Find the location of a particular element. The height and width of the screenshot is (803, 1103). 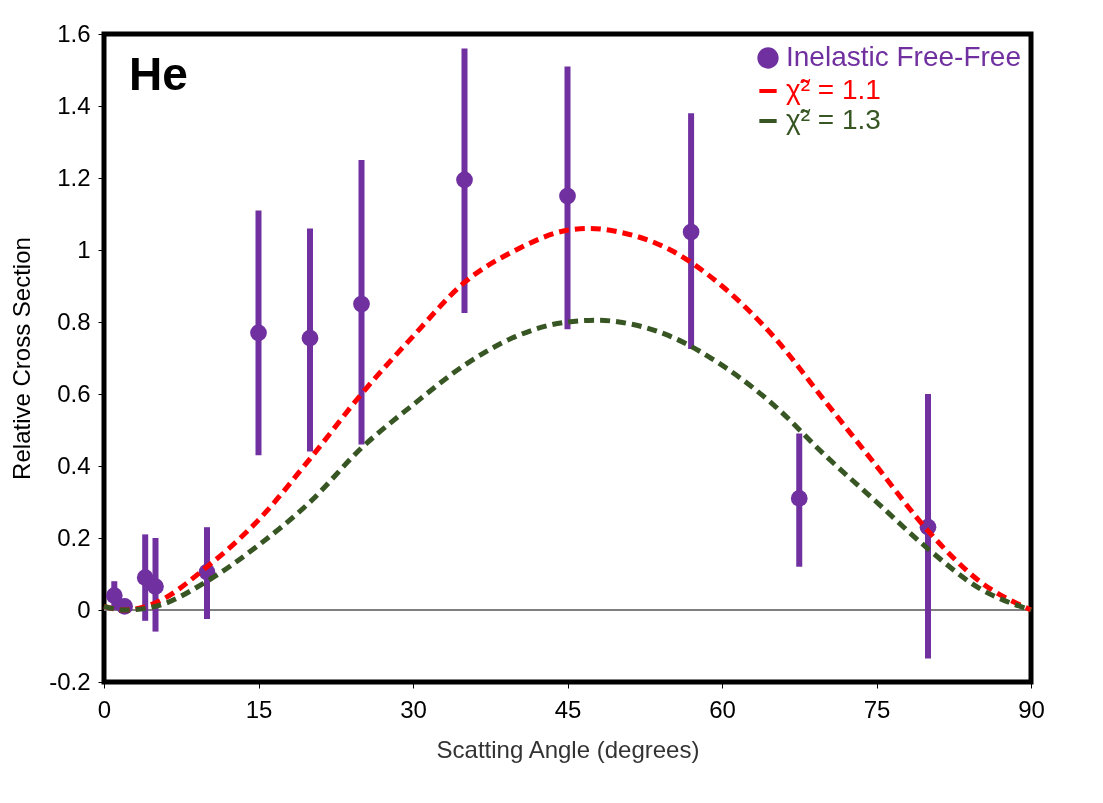

x-axis-title: Scatting Angle (degrees) is located at coordinates (568, 749).